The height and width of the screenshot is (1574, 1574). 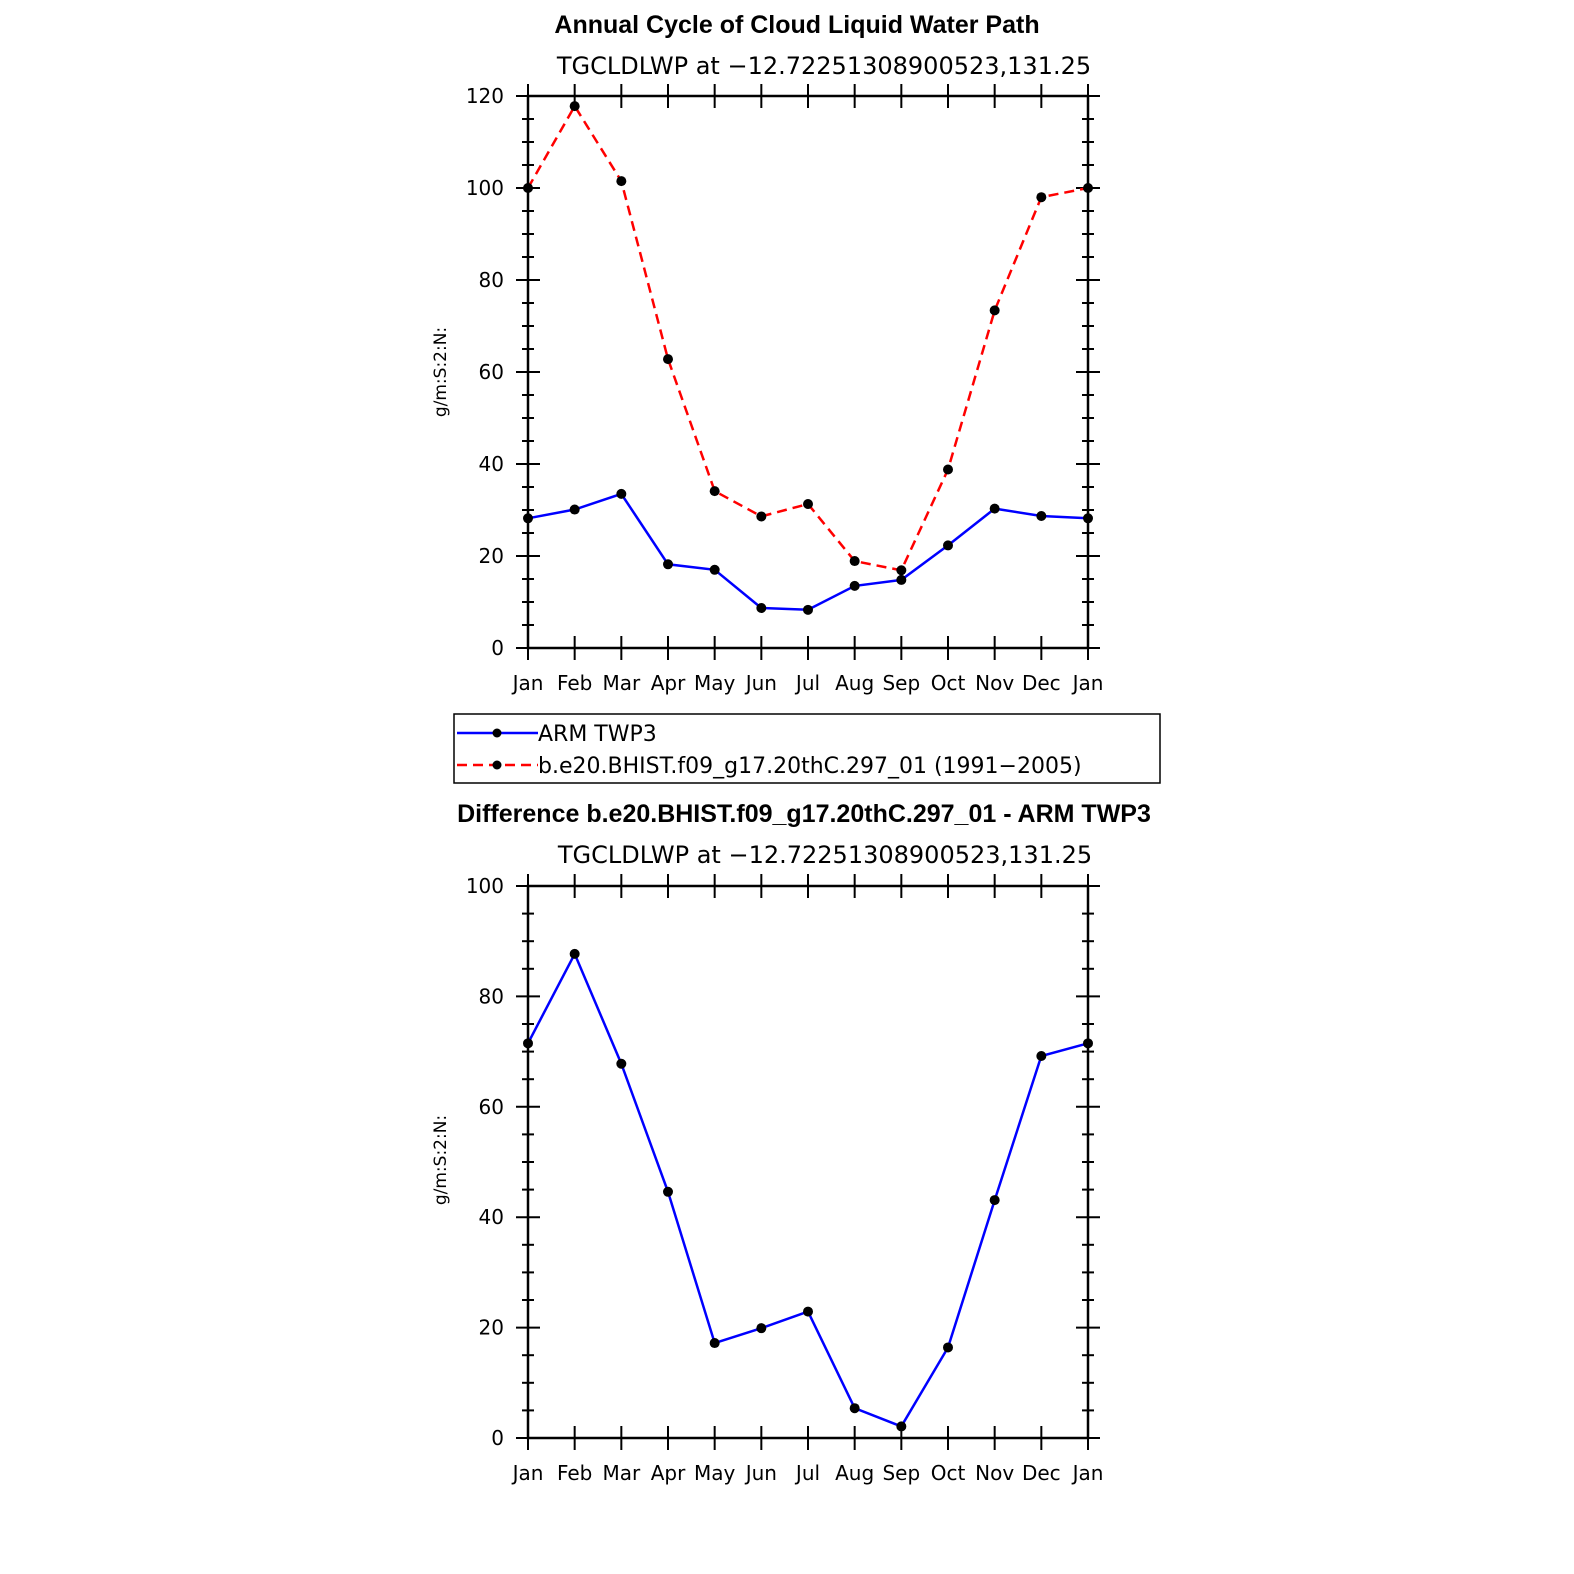 I want to click on chart2-ytick-label: 40, so click(x=491, y=1217).